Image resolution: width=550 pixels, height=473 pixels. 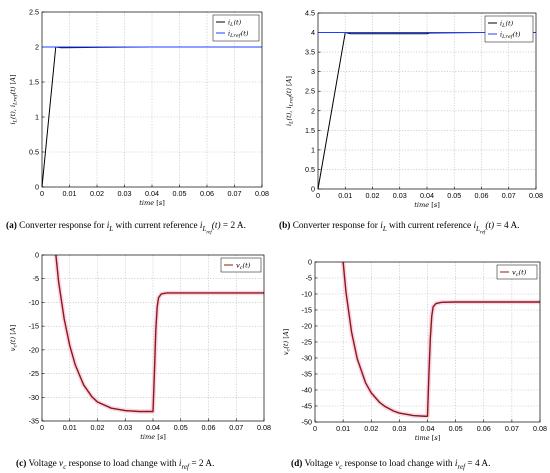 I want to click on y-tick-label: 0.5, so click(x=310, y=169).